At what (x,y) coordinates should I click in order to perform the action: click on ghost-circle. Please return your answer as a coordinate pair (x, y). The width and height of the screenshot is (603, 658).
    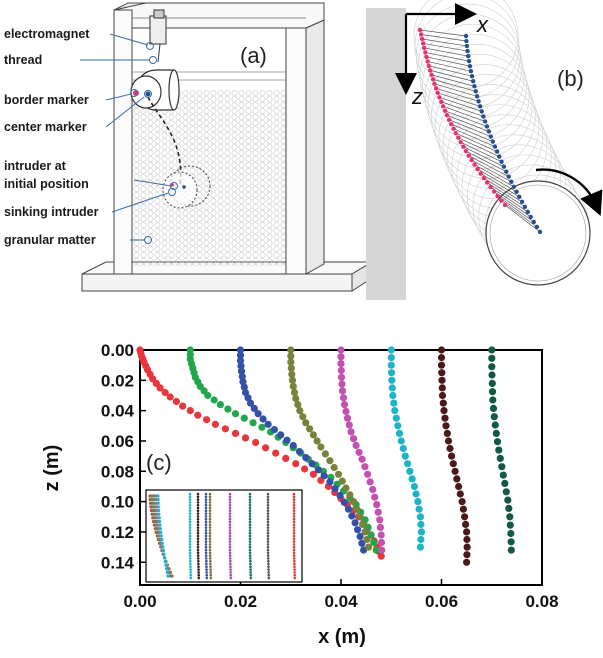
    Looking at the image, I should click on (474, 86).